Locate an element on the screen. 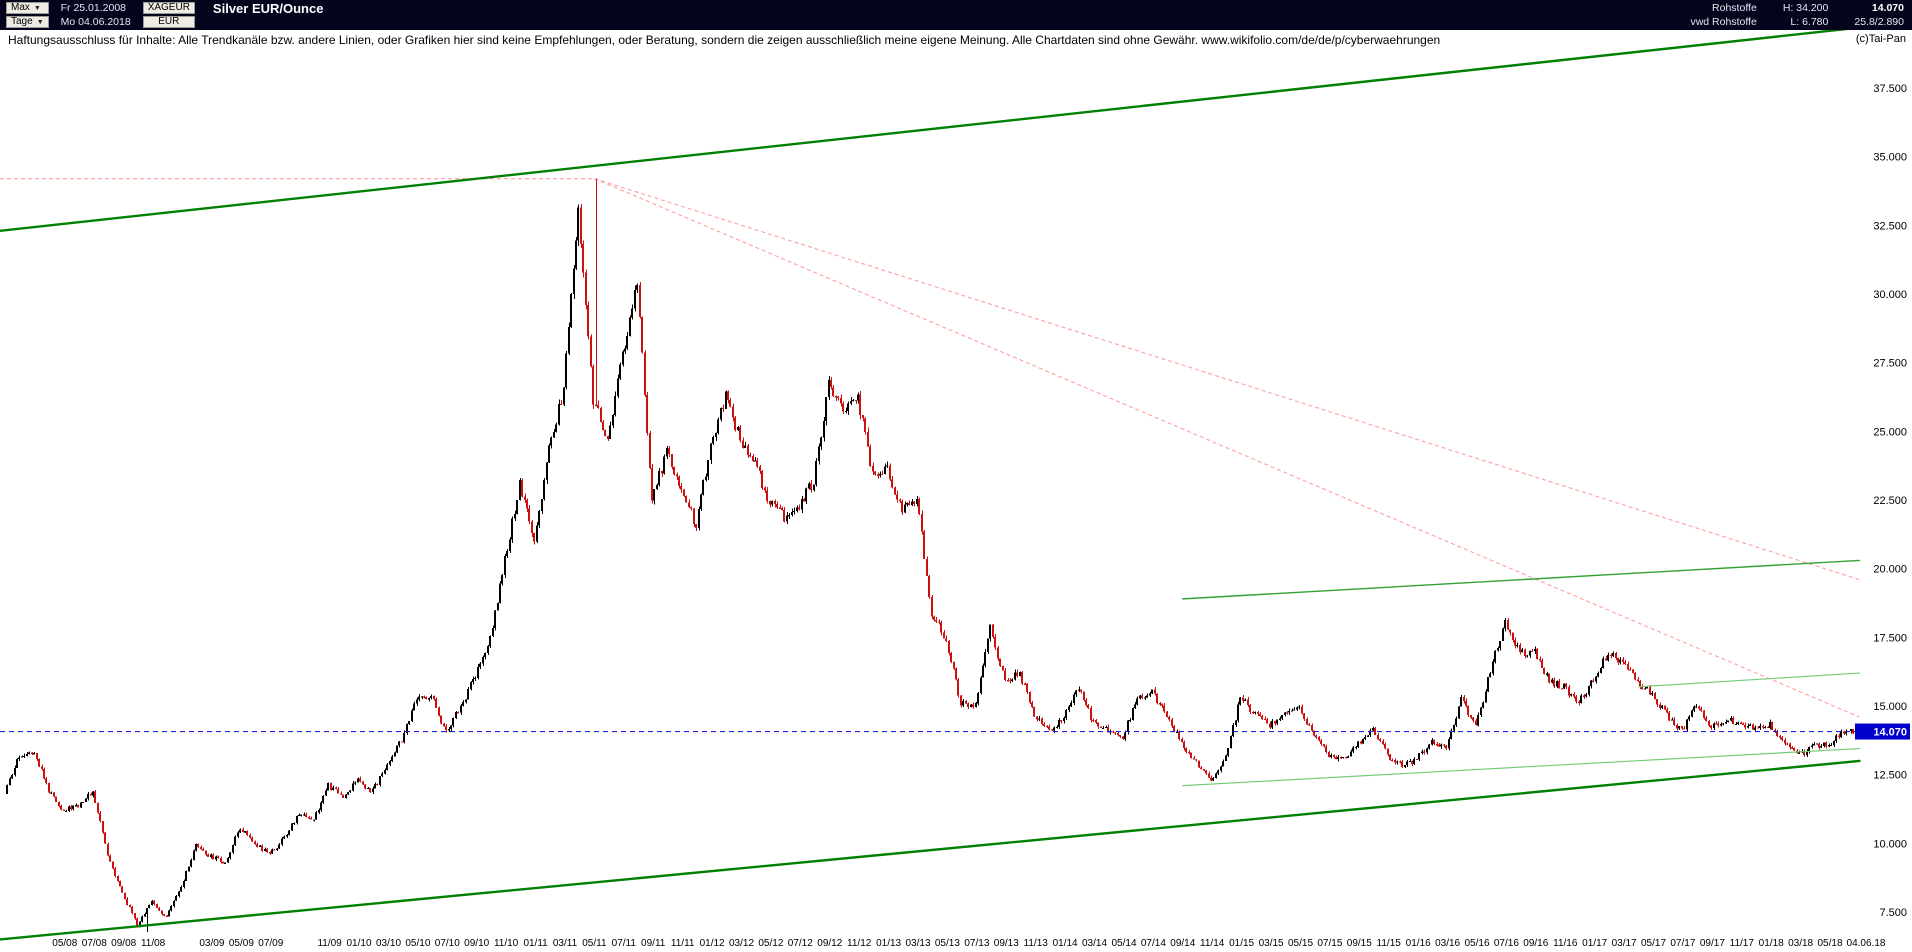 This screenshot has height=952, width=1912. x-axis-label: 05/18 is located at coordinates (1829, 943).